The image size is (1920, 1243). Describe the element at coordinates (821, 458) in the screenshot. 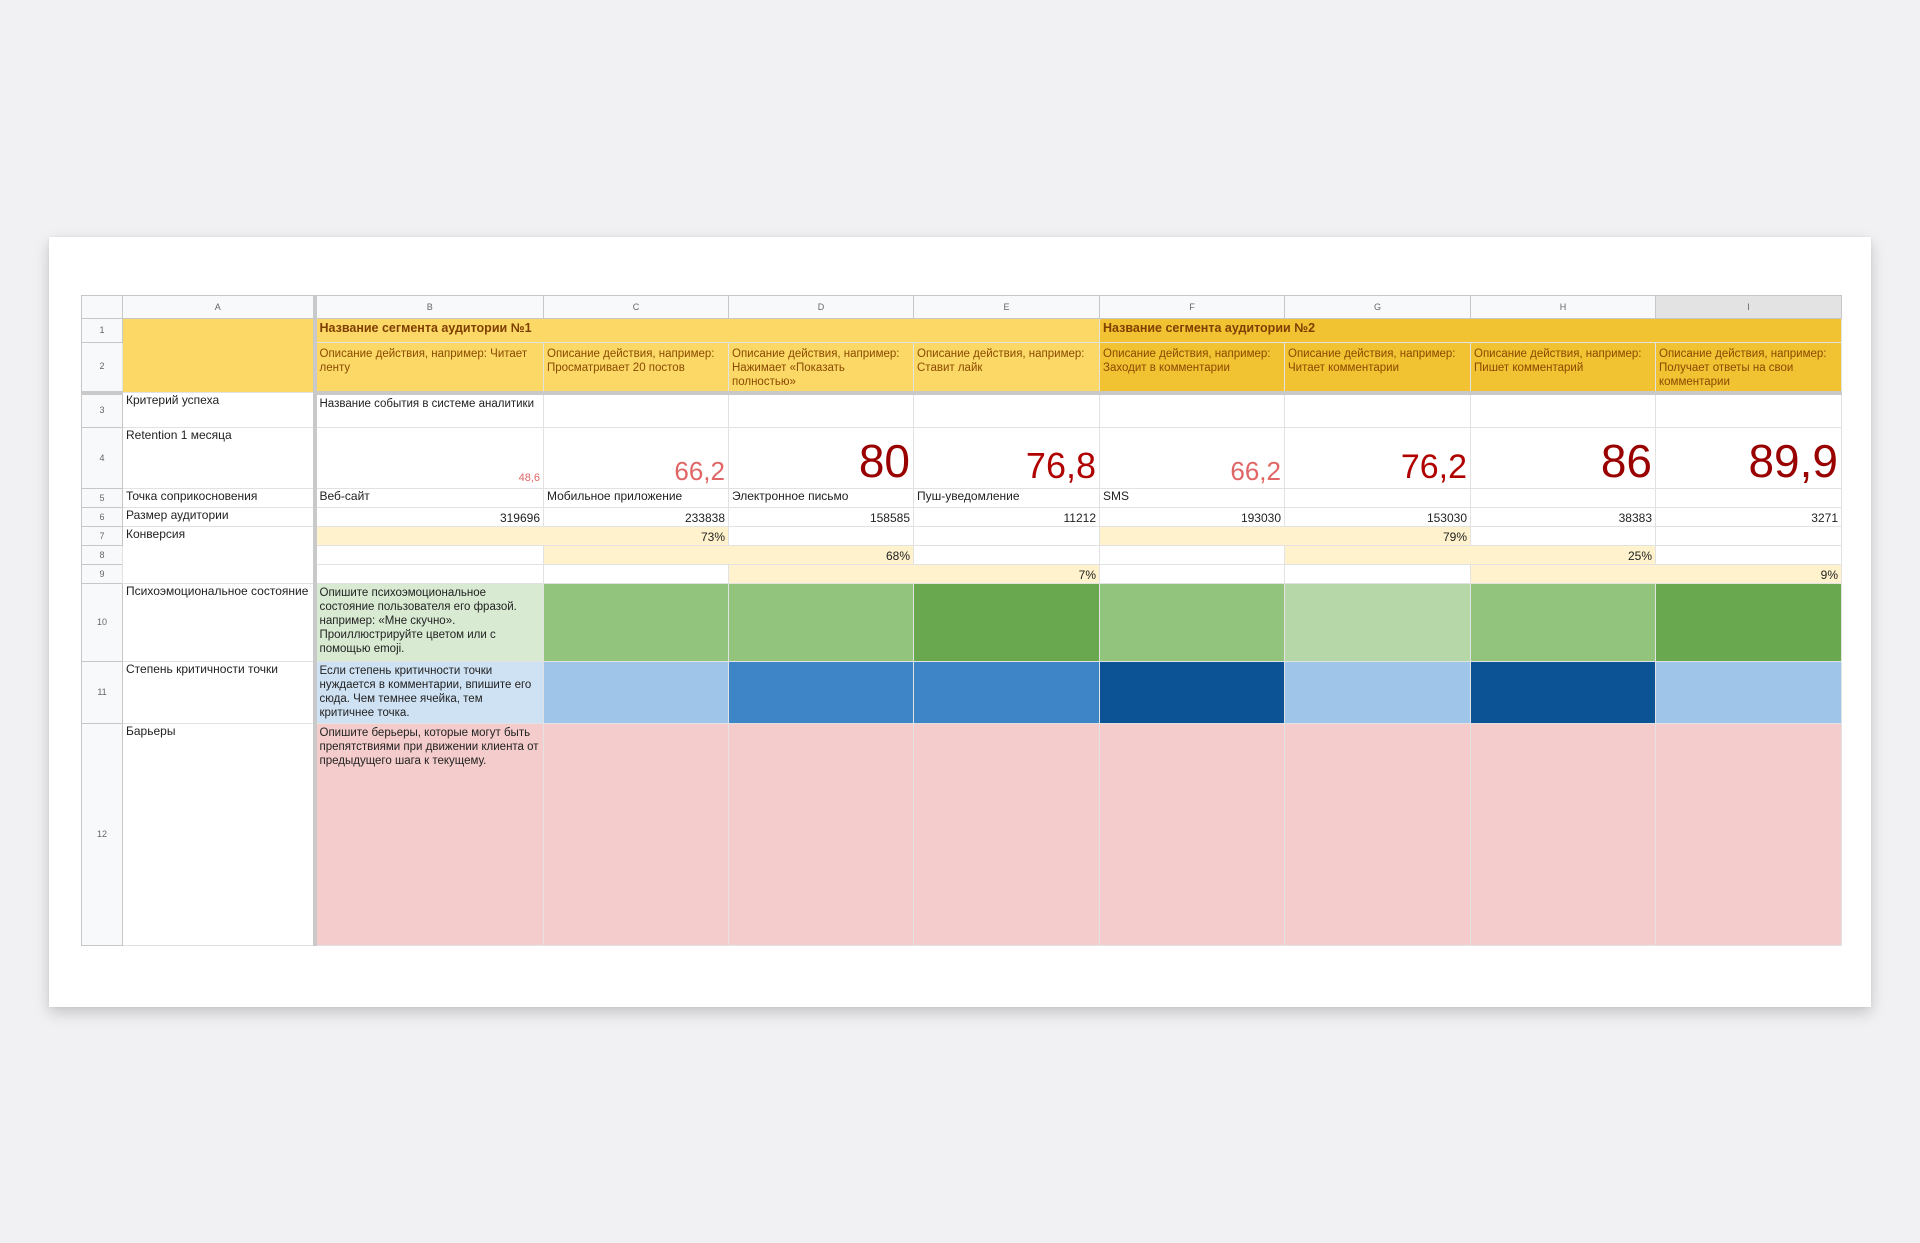

I see `retention-value: 80` at that location.